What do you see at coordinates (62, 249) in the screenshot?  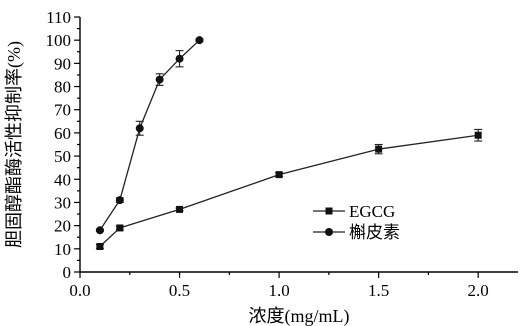 I see `y-tick-label: 10` at bounding box center [62, 249].